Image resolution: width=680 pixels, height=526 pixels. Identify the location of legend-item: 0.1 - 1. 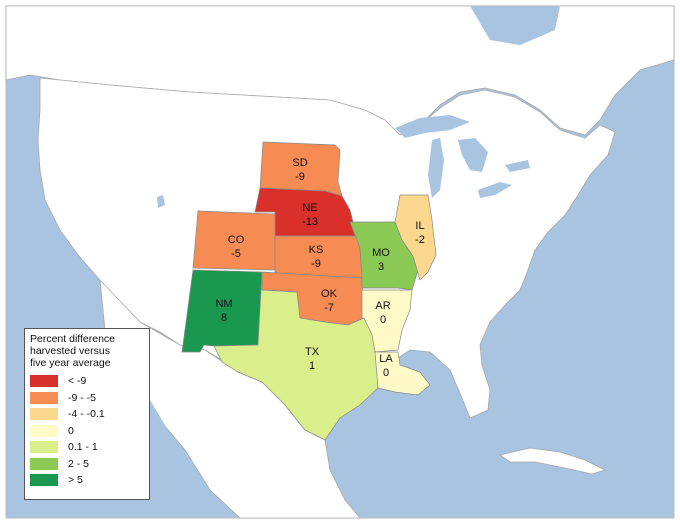
(87, 447).